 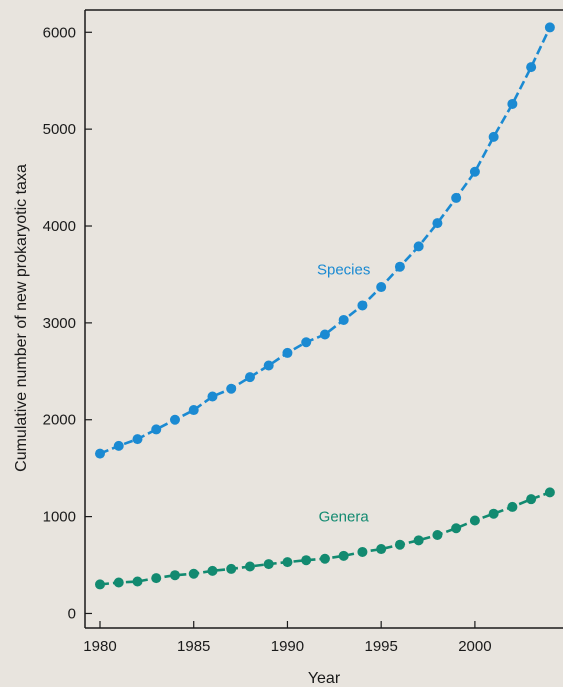 What do you see at coordinates (324, 678) in the screenshot?
I see `x-axis-title: Year` at bounding box center [324, 678].